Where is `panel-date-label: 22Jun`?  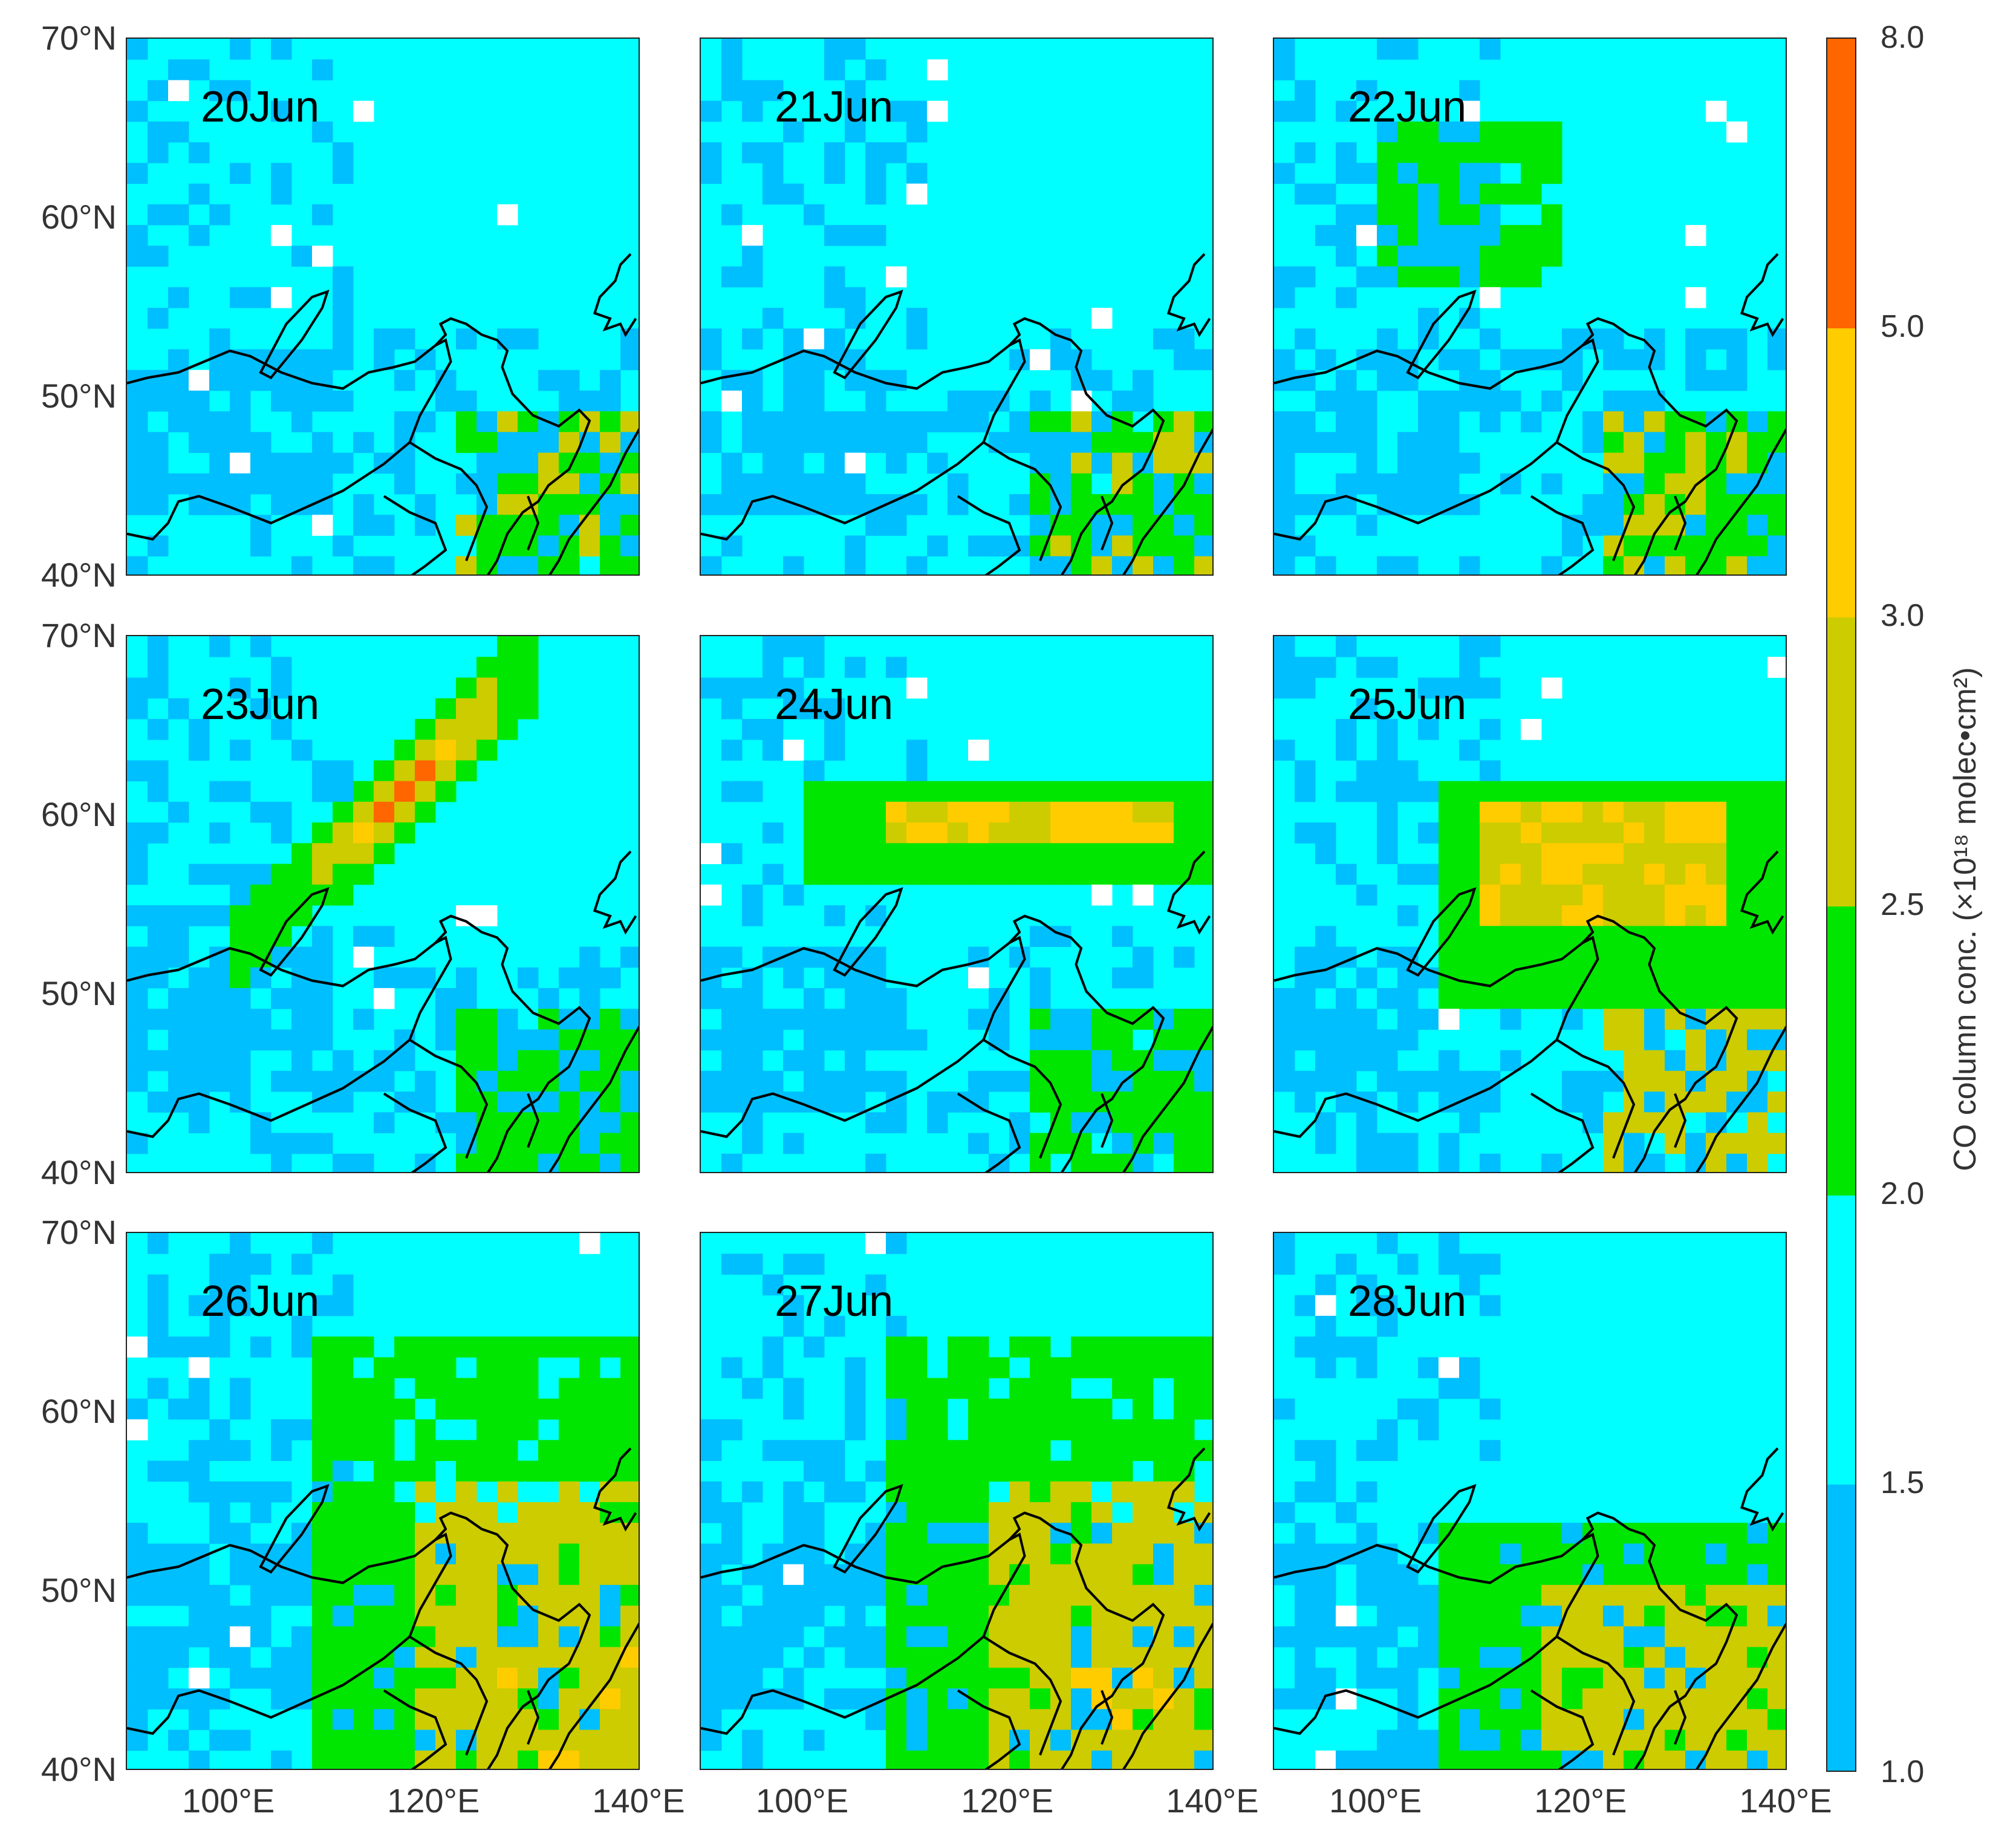 panel-date-label: 22Jun is located at coordinates (1407, 107).